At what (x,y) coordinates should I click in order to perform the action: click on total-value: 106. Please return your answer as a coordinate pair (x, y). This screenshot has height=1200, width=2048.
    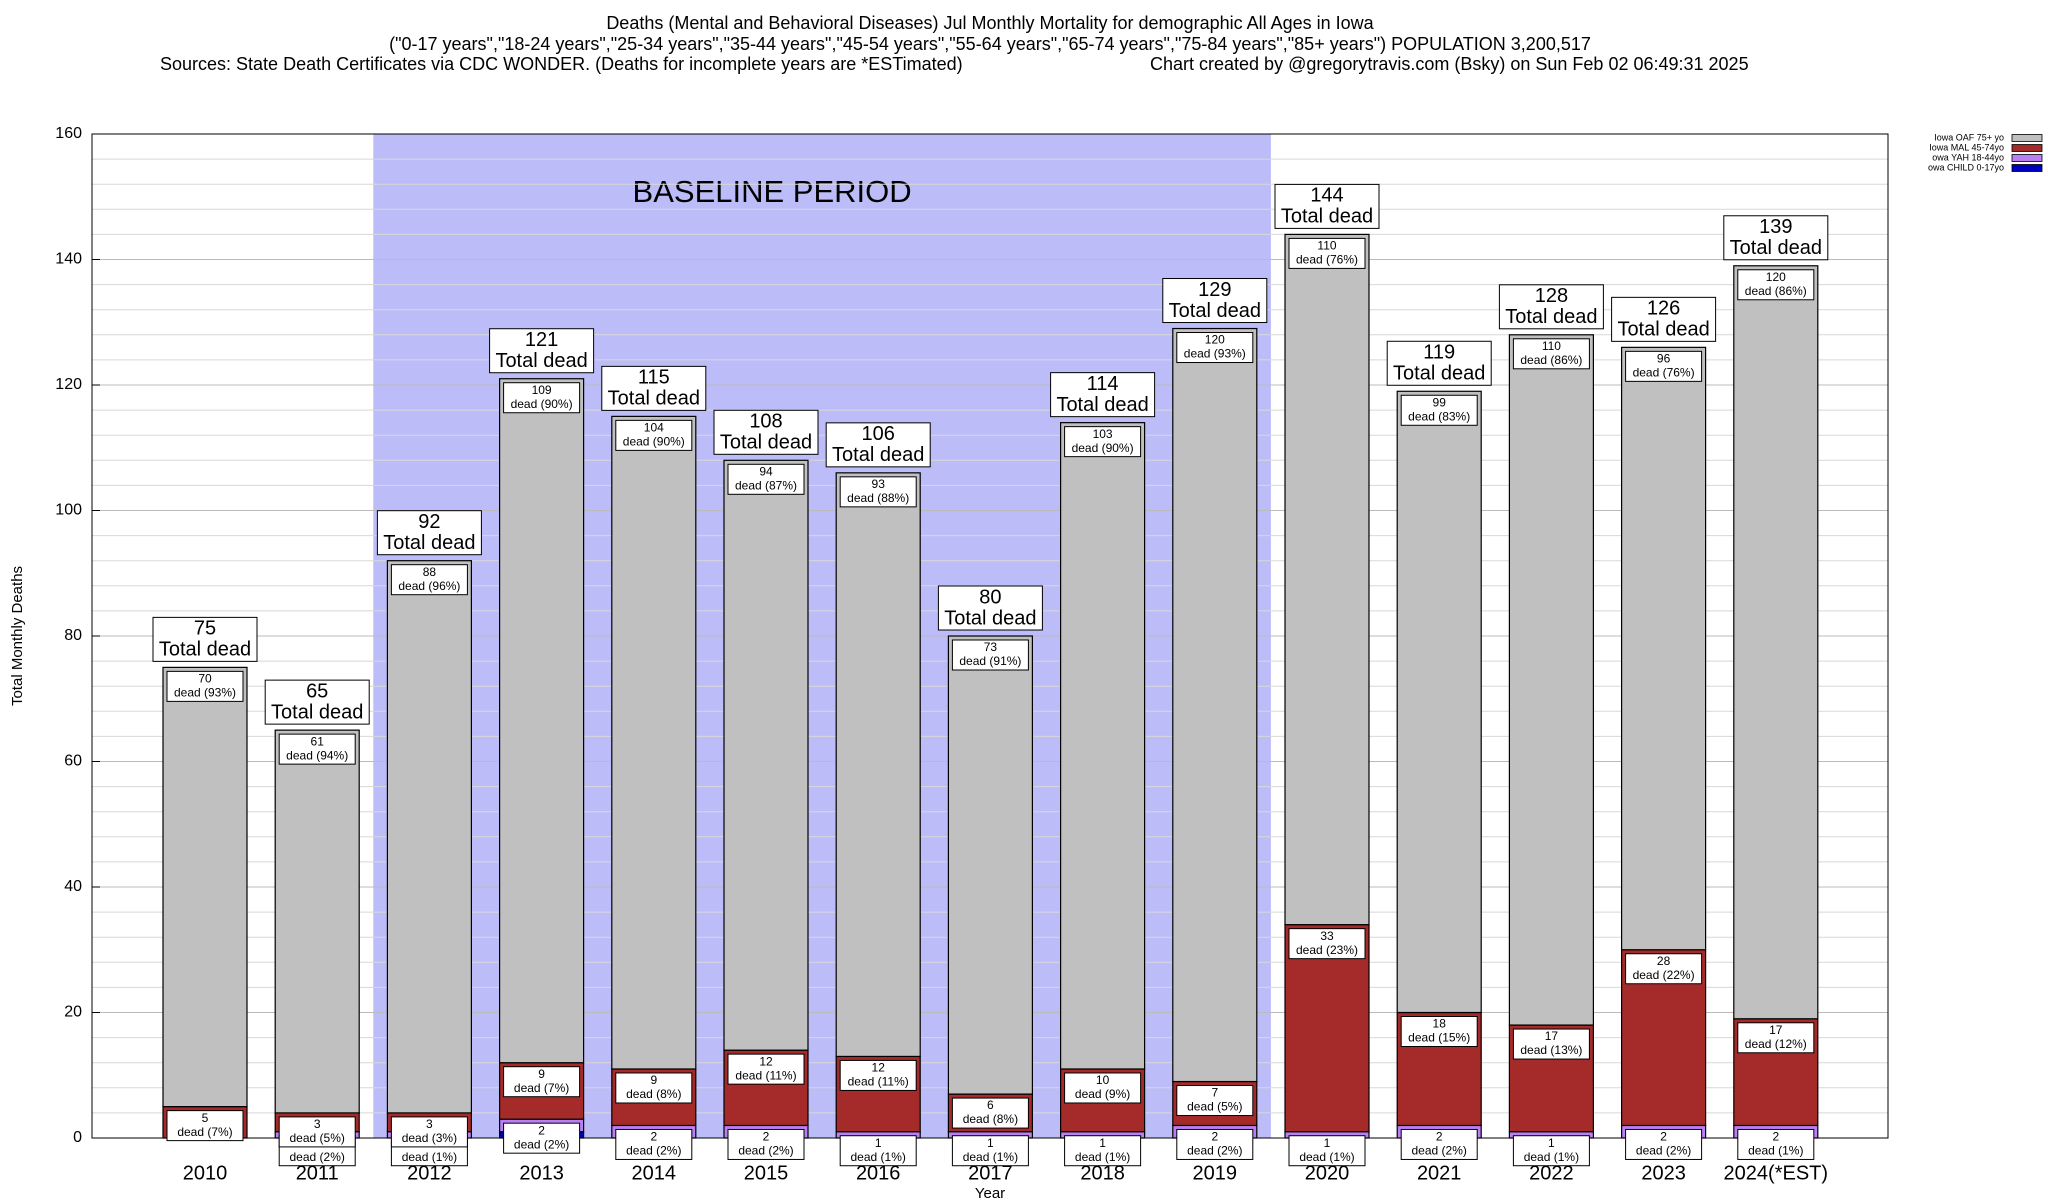
    Looking at the image, I should click on (878, 434).